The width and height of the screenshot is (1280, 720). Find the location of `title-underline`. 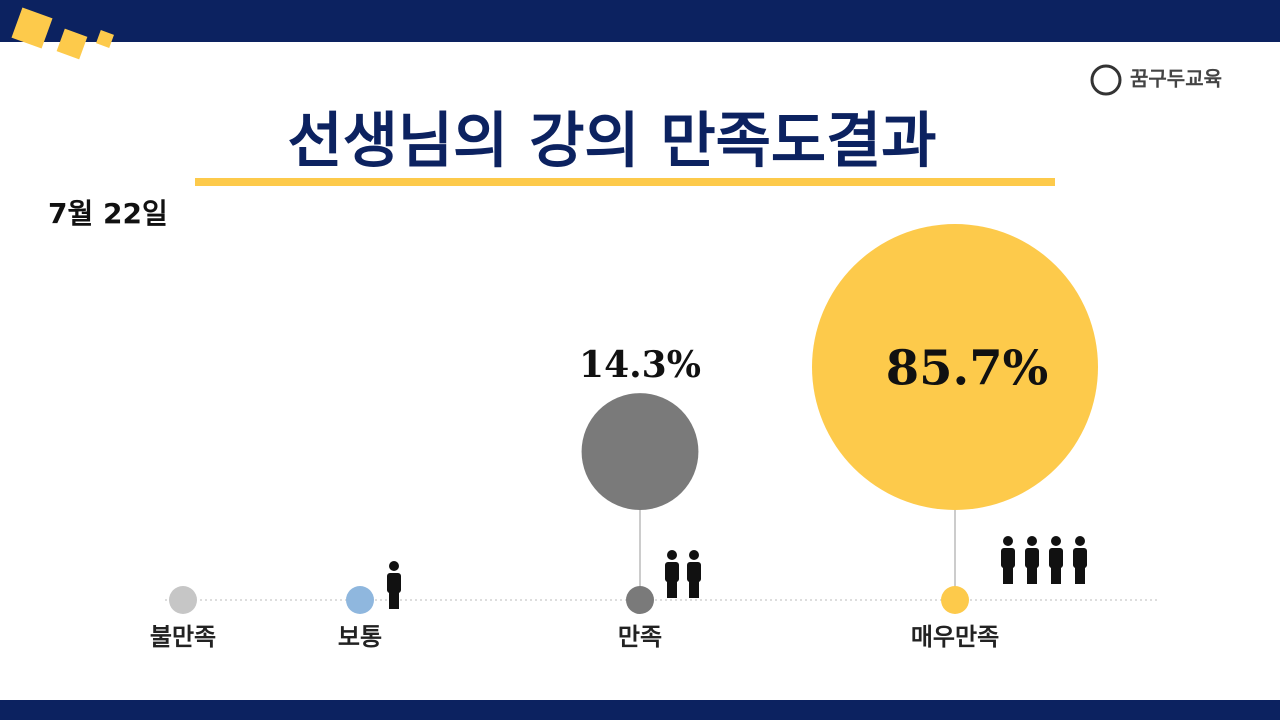

title-underline is located at coordinates (625, 182).